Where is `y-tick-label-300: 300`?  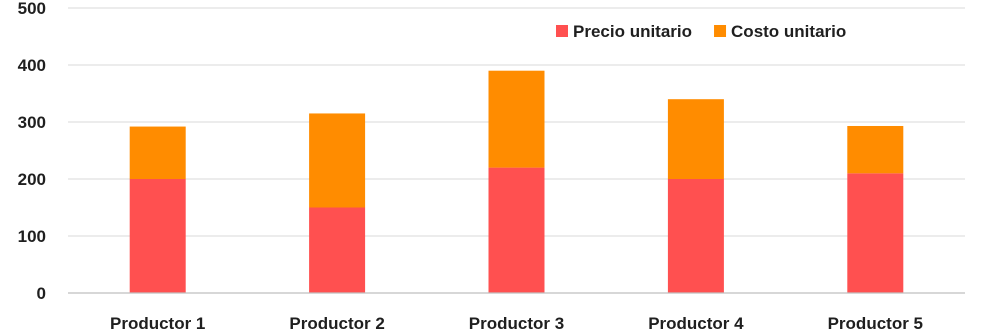
y-tick-label-300: 300 is located at coordinates (32, 122).